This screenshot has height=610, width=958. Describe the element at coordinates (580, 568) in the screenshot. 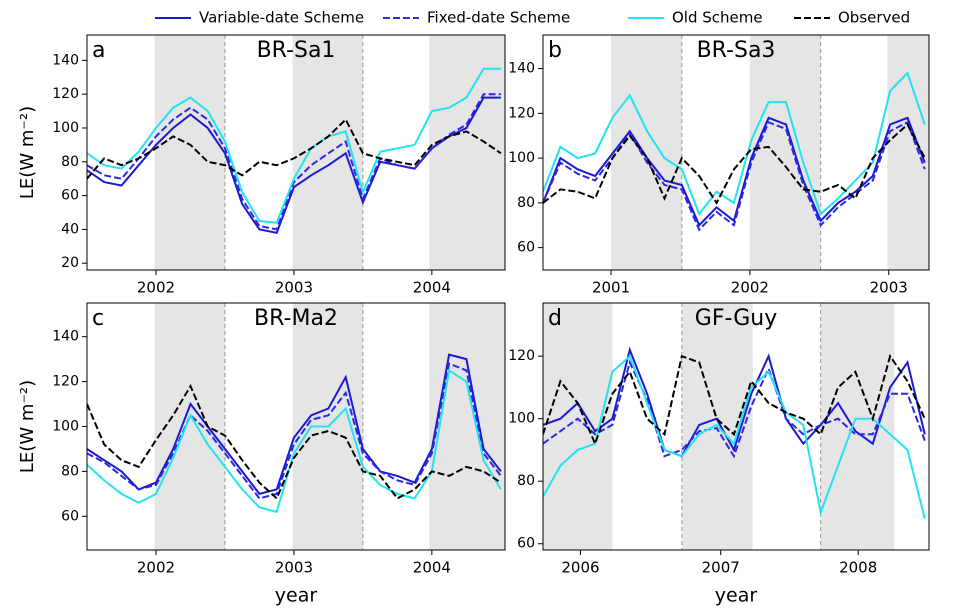

I see `x-tick-label: 2006` at that location.